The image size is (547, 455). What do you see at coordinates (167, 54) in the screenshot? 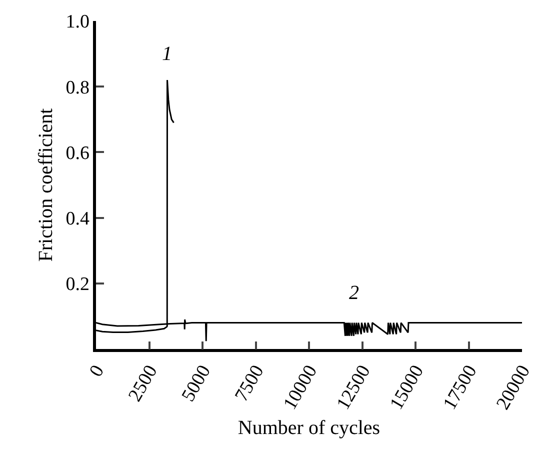
I see `series-label: 1` at bounding box center [167, 54].